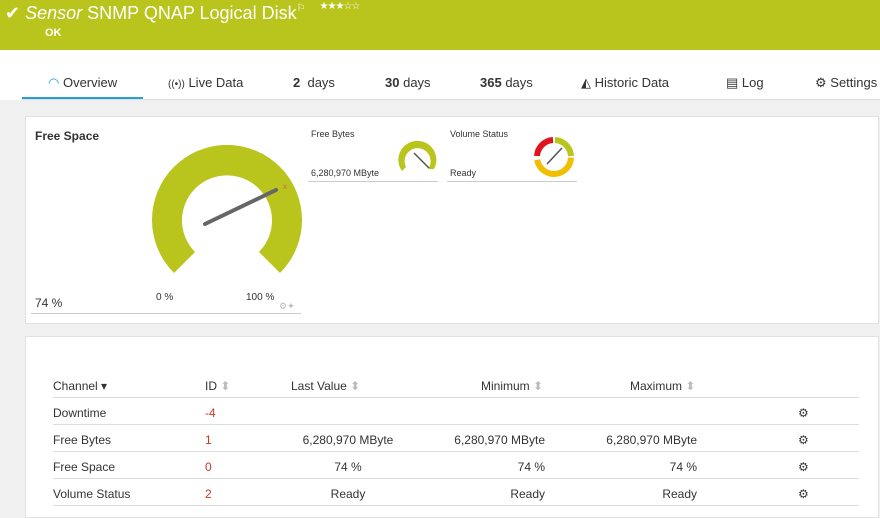 This screenshot has width=880, height=518. I want to click on volume-status-gauge, so click(554, 157).